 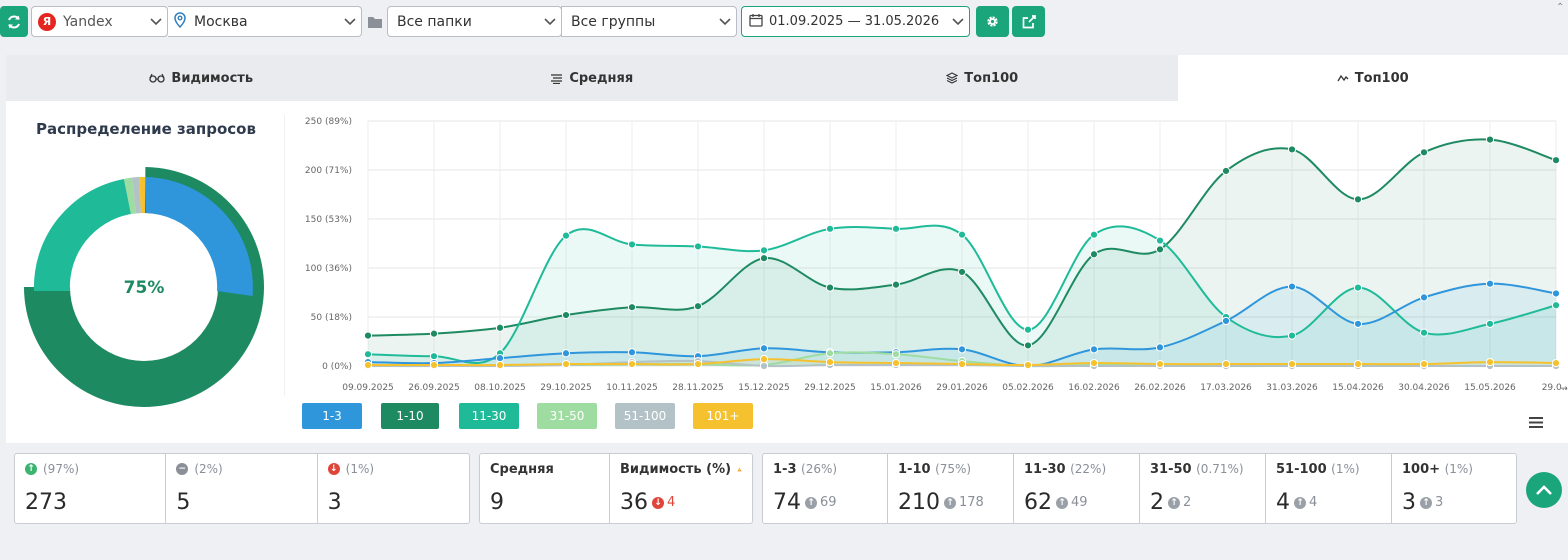 What do you see at coordinates (489, 416) in the screenshot?
I see `legend-item-11-30: 11-30` at bounding box center [489, 416].